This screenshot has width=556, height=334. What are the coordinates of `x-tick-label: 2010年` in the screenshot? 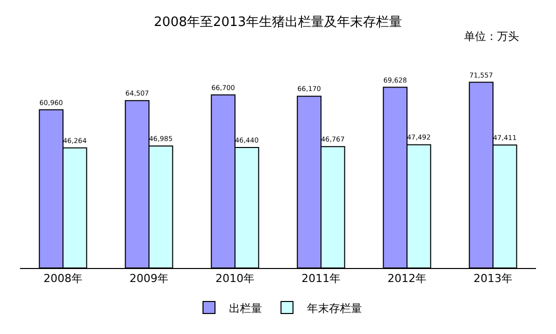 It's located at (235, 279).